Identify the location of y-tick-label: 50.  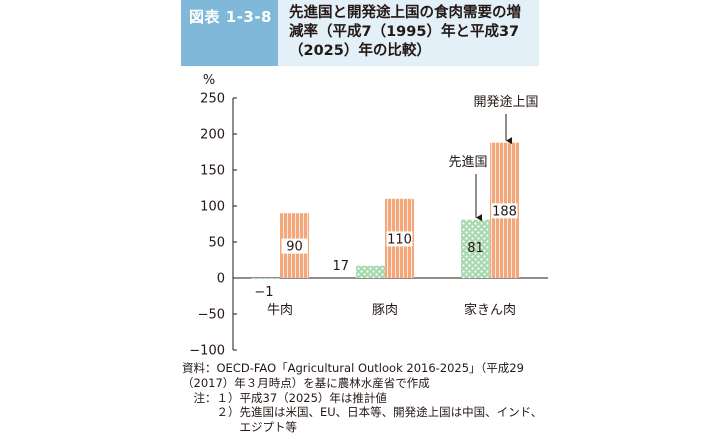
(216, 243).